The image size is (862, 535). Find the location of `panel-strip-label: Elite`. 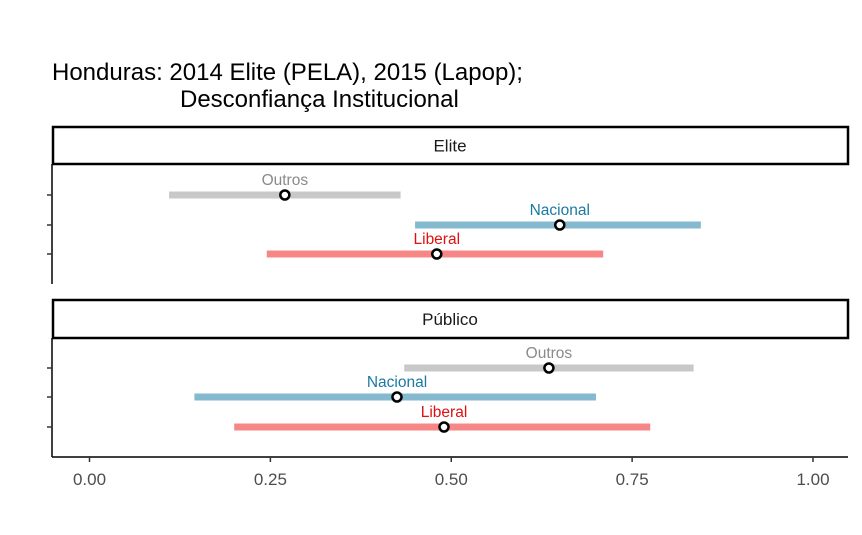

panel-strip-label: Elite is located at coordinates (449, 146).